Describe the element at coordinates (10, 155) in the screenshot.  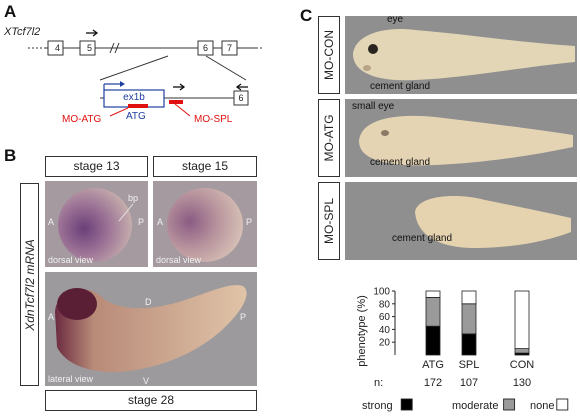
I see `panel-b-letter: B` at that location.